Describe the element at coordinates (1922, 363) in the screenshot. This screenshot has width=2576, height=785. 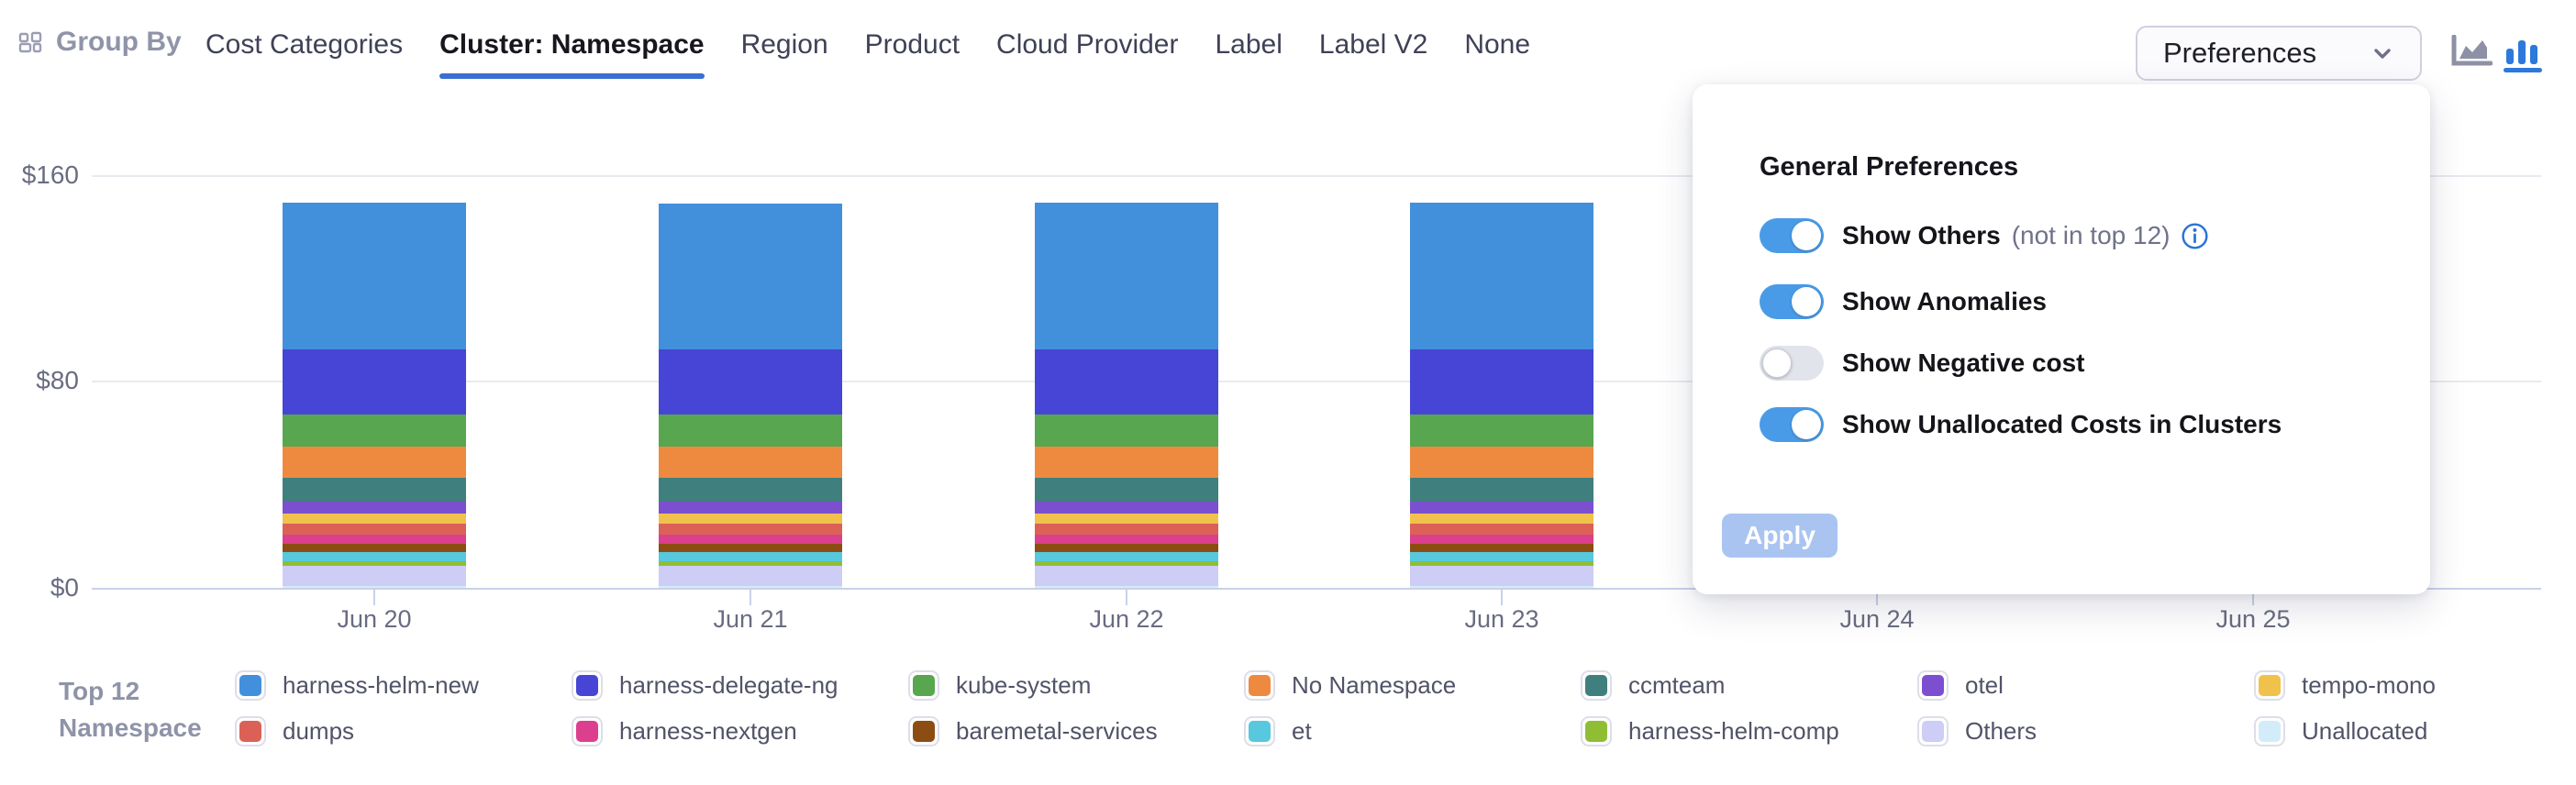
I see `toggle-row-show-negative-cost: Show Negative cost` at that location.